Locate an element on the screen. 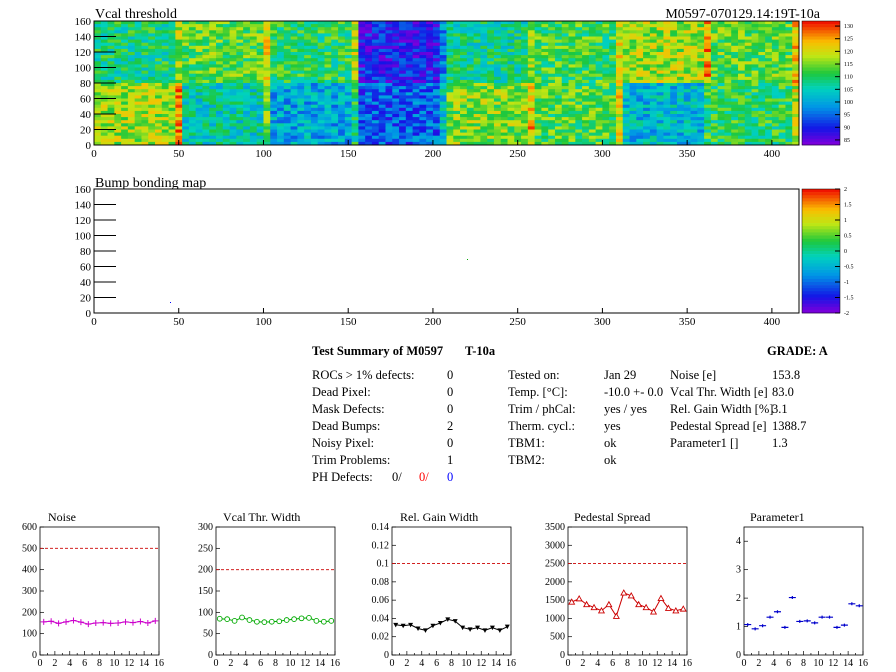 This screenshot has width=896, height=672. map1-heatmap-cells is located at coordinates (447, 83).